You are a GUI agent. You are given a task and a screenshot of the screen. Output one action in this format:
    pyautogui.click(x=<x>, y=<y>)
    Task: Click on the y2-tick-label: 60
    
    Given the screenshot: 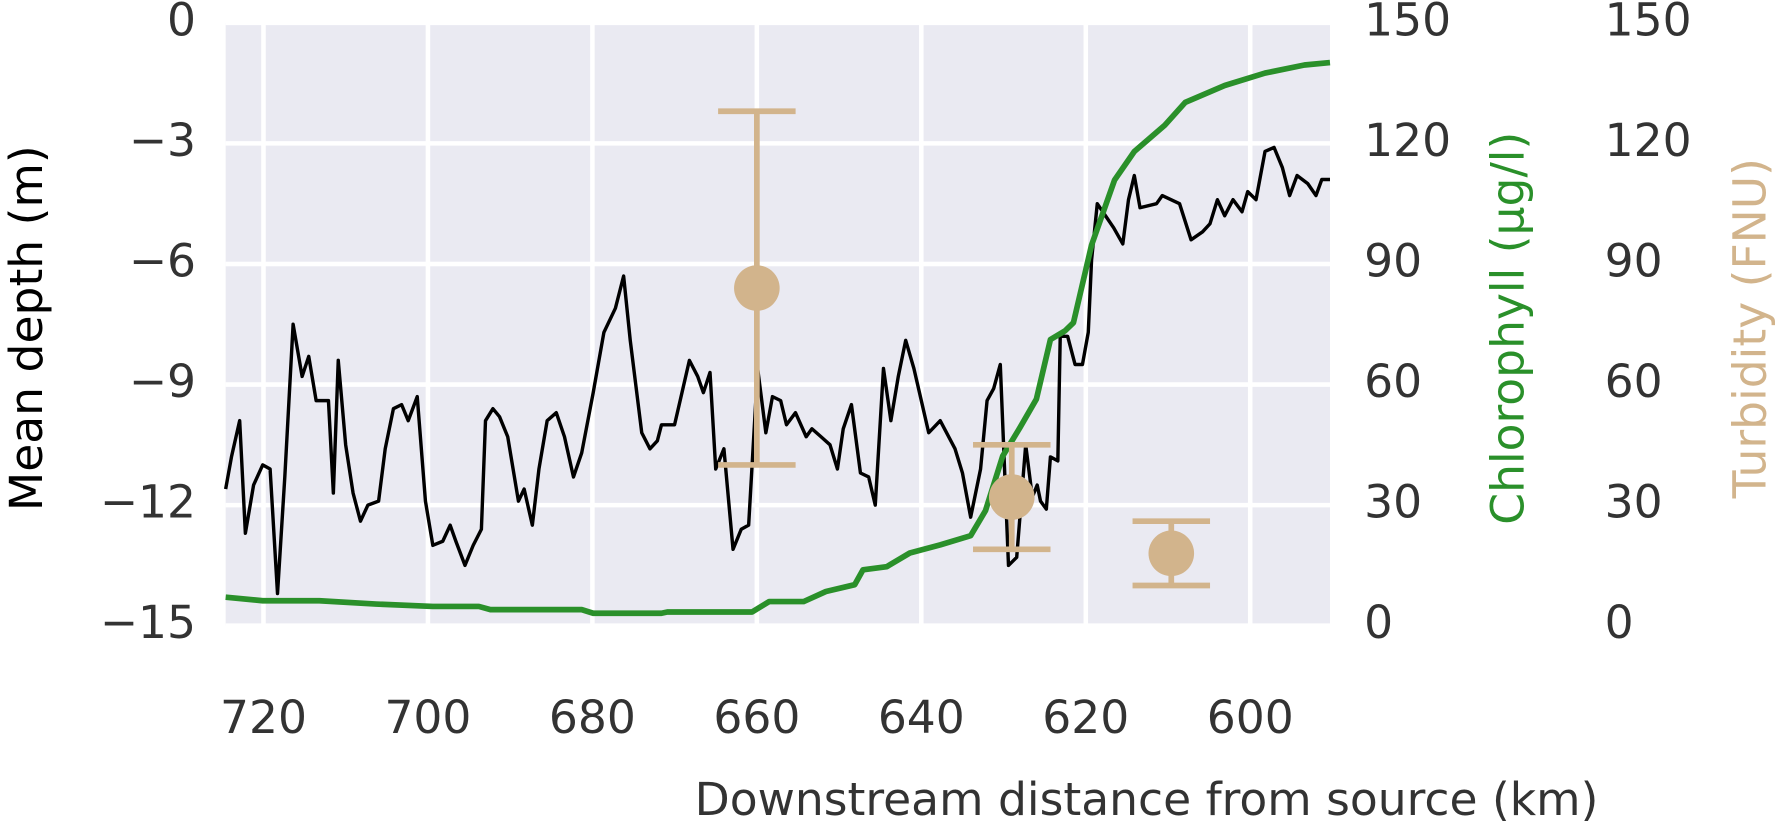 What is the action you would take?
    pyautogui.click(x=1393, y=381)
    